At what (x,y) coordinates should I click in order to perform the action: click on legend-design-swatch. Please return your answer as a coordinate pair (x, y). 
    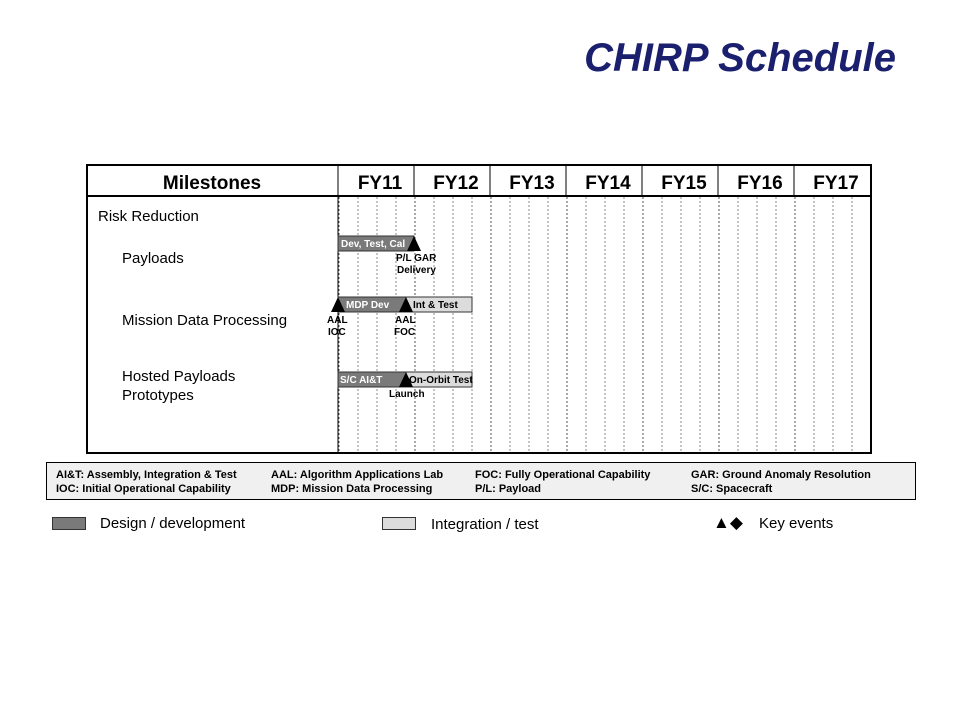
    Looking at the image, I should click on (69, 523).